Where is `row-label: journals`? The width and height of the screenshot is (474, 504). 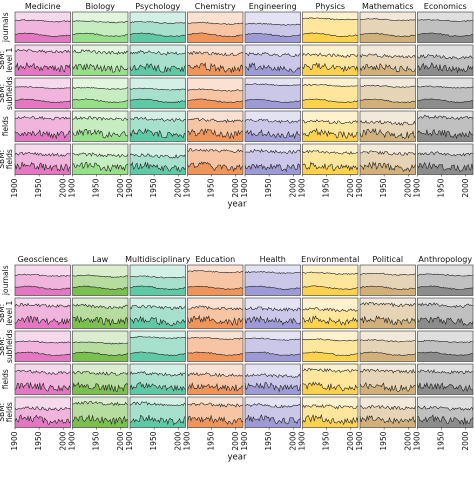
row-label: journals is located at coordinates (5, 280).